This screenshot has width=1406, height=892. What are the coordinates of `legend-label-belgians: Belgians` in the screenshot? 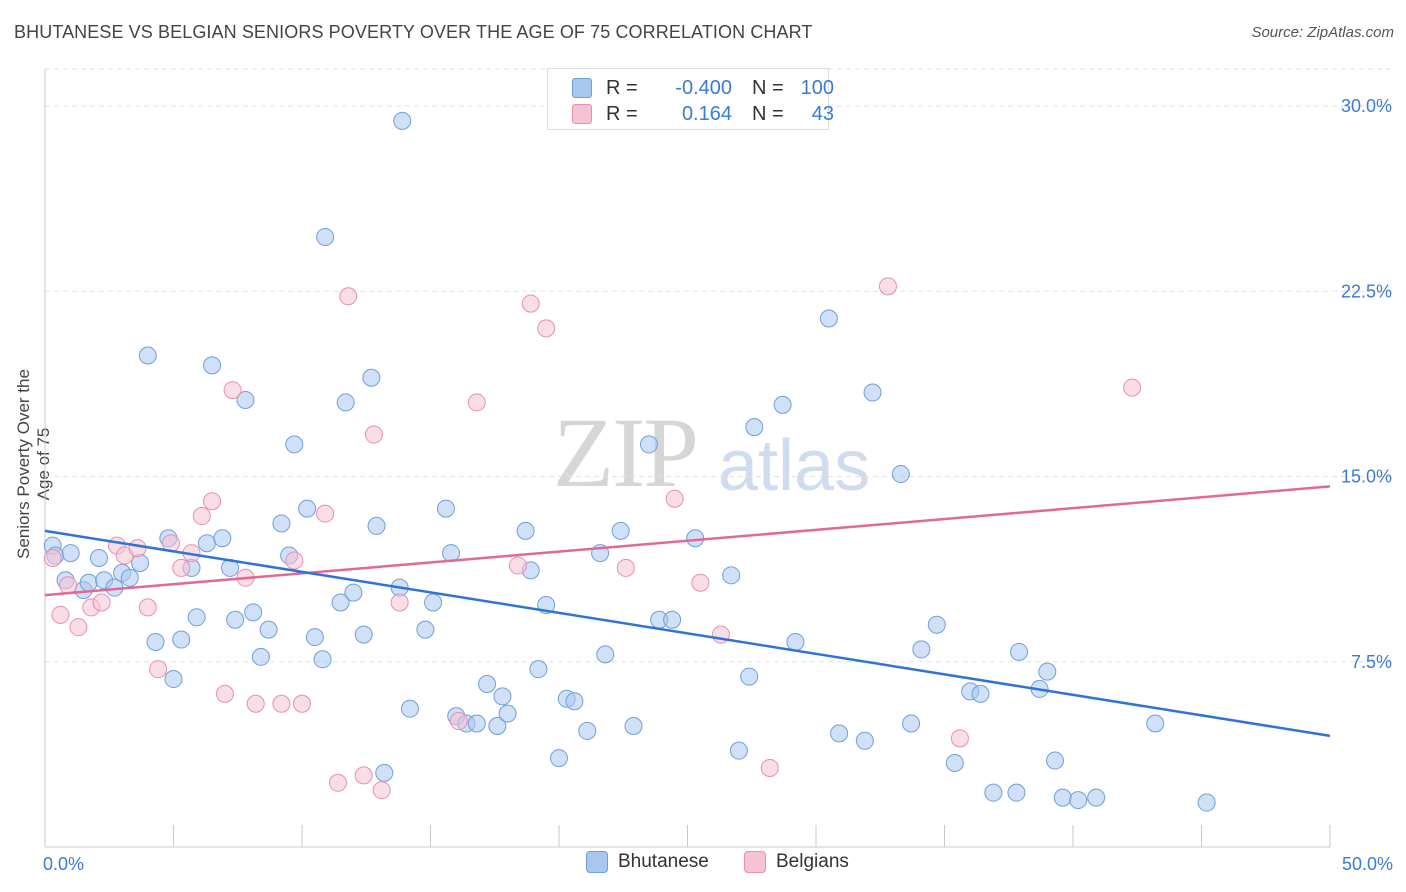 It's located at (812, 861).